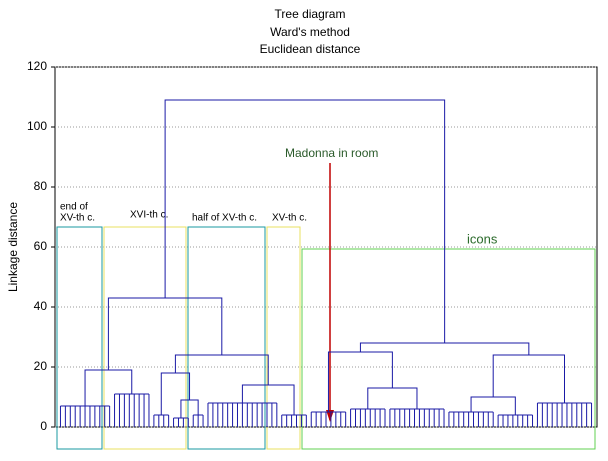  Describe the element at coordinates (37, 126) in the screenshot. I see `y-tick-label: 100` at that location.